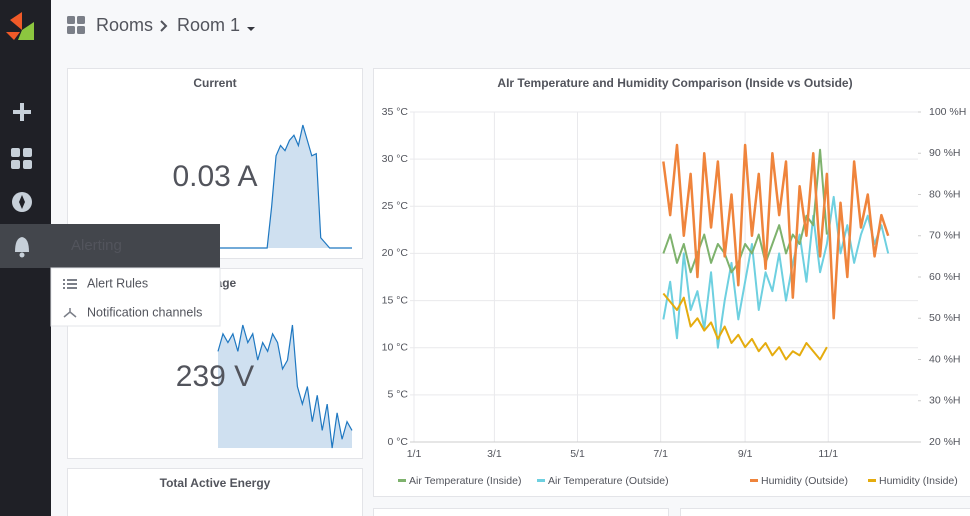 The height and width of the screenshot is (516, 970). I want to click on breadcrumb-icon, so click(76, 25).